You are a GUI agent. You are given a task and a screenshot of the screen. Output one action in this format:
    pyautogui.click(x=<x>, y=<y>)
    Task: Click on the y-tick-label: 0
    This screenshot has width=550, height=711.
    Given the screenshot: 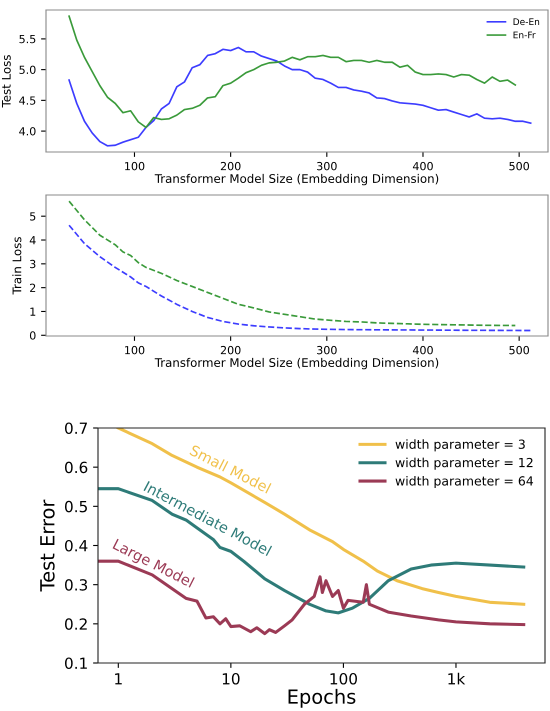 What is the action you would take?
    pyautogui.click(x=33, y=335)
    